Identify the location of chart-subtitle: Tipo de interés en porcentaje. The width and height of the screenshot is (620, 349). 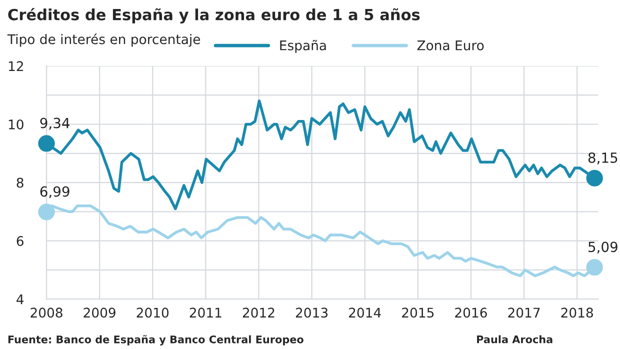
(103, 40).